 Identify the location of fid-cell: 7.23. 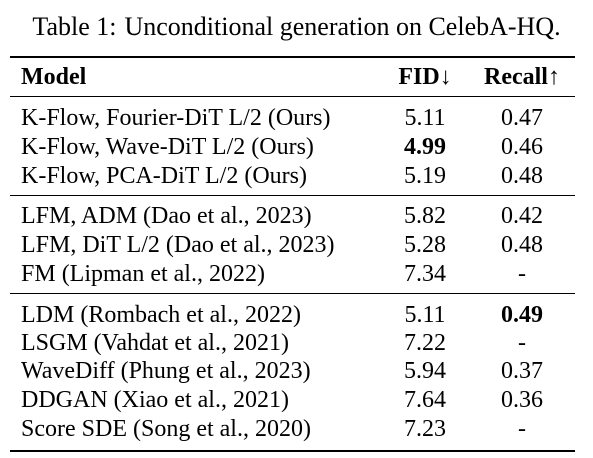
(425, 429).